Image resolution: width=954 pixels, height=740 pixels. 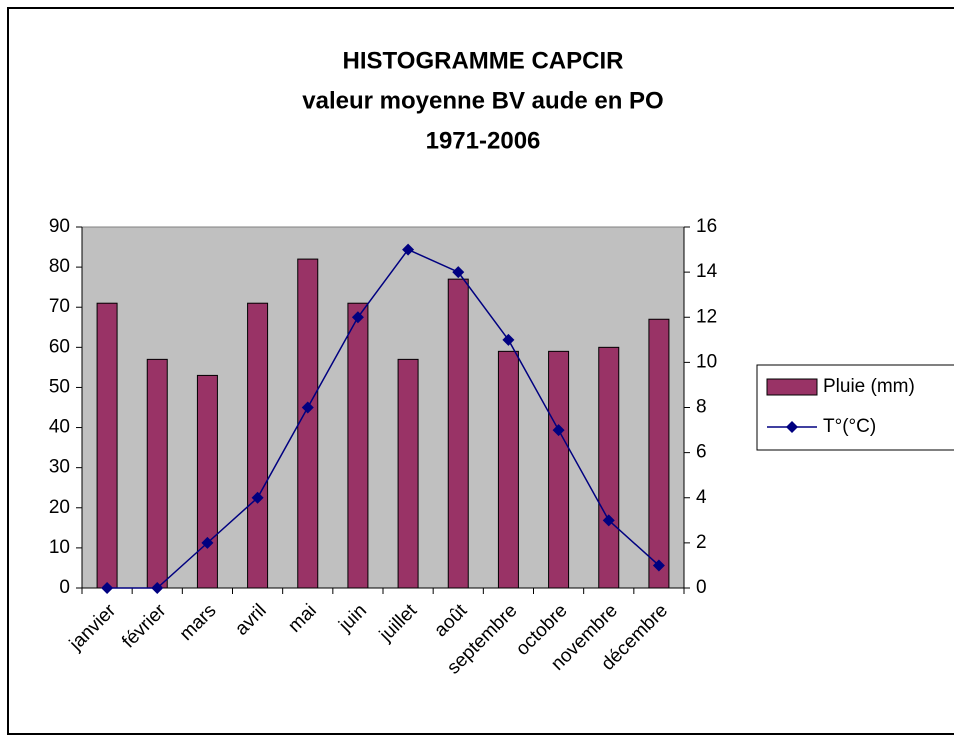 I want to click on legend-label: Pluie (mm), so click(x=869, y=386).